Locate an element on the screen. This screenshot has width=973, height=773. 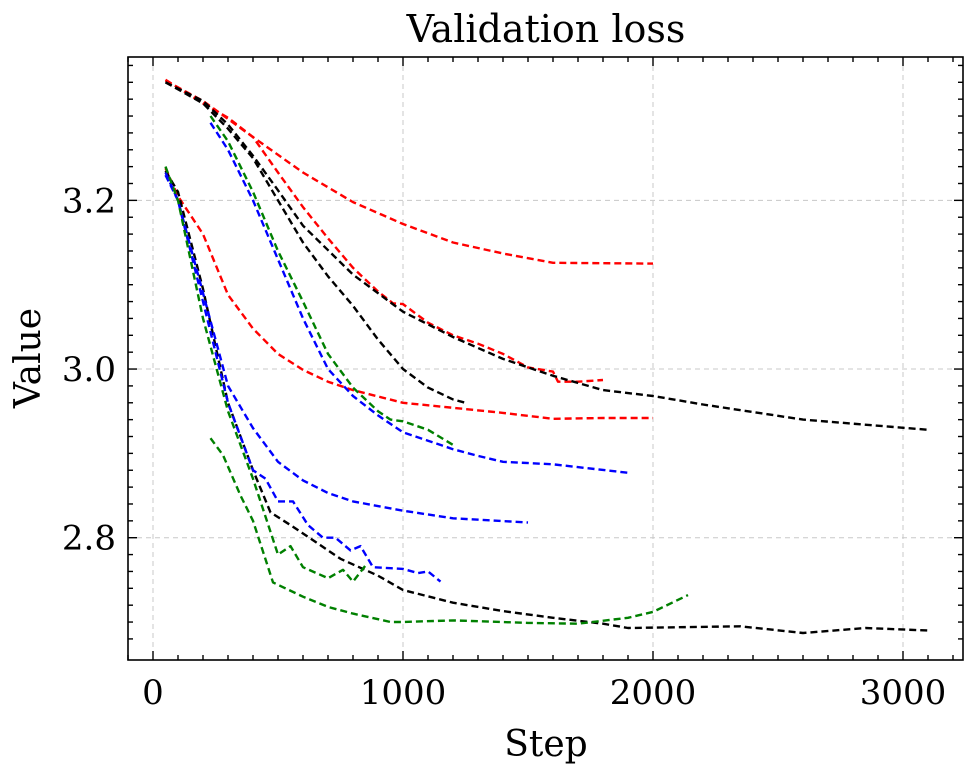
x-tick-label: 2000 is located at coordinates (653, 693).